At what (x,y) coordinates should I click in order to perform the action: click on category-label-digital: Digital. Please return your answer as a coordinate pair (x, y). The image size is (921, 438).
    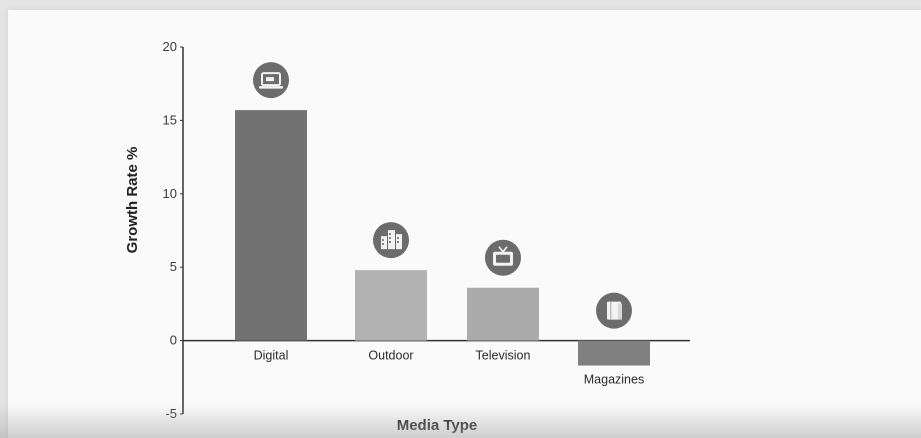
    Looking at the image, I should click on (271, 356).